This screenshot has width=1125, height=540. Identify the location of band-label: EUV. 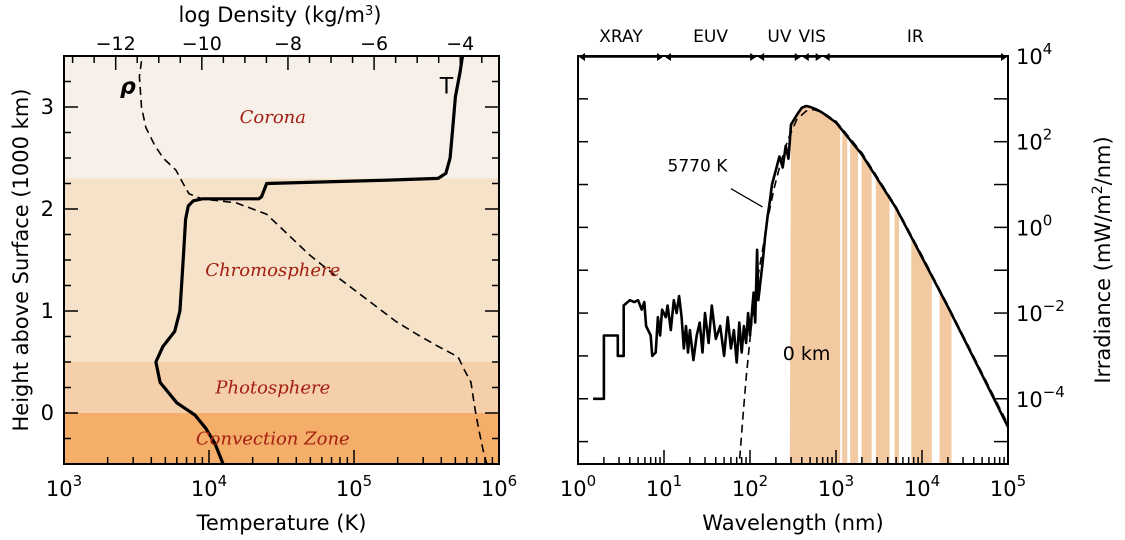
(710, 37).